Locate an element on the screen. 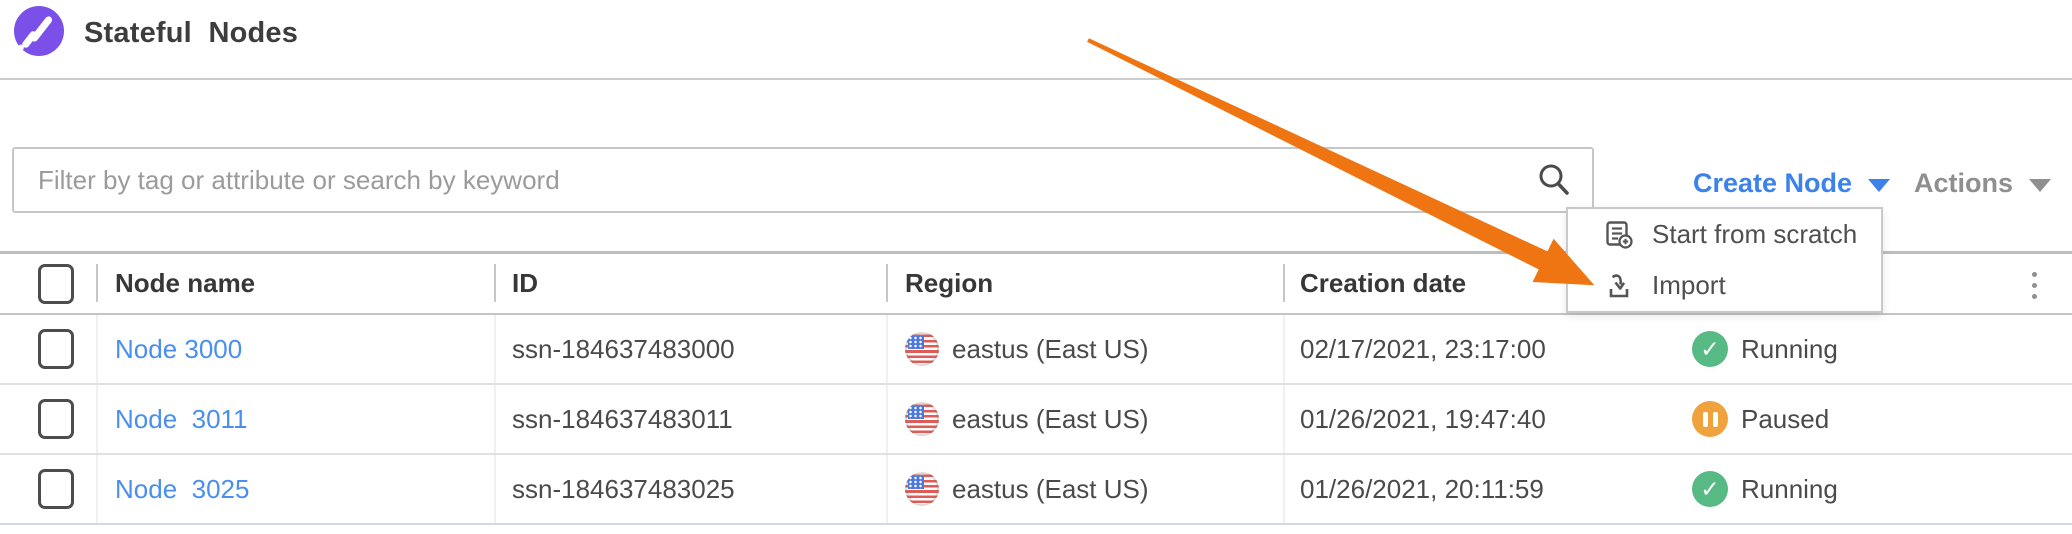 The height and width of the screenshot is (534, 2072). header-divider is located at coordinates (1036, 79).